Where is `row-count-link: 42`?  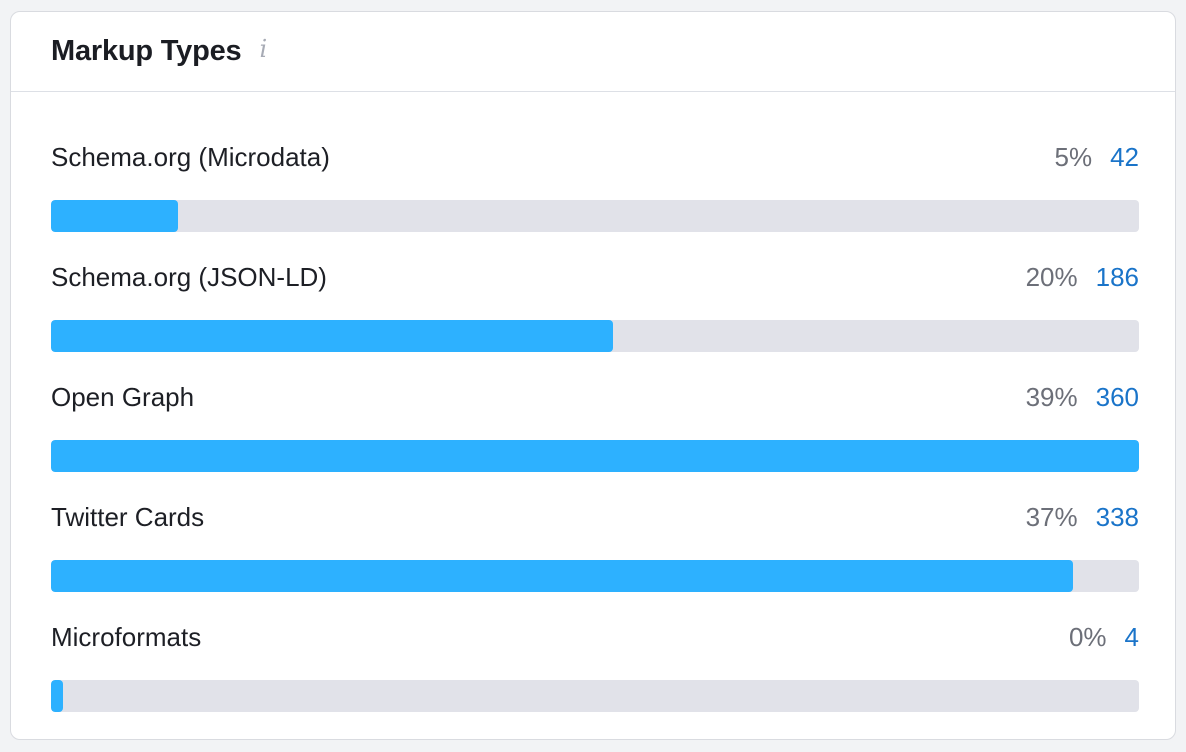 row-count-link: 42 is located at coordinates (1124, 157).